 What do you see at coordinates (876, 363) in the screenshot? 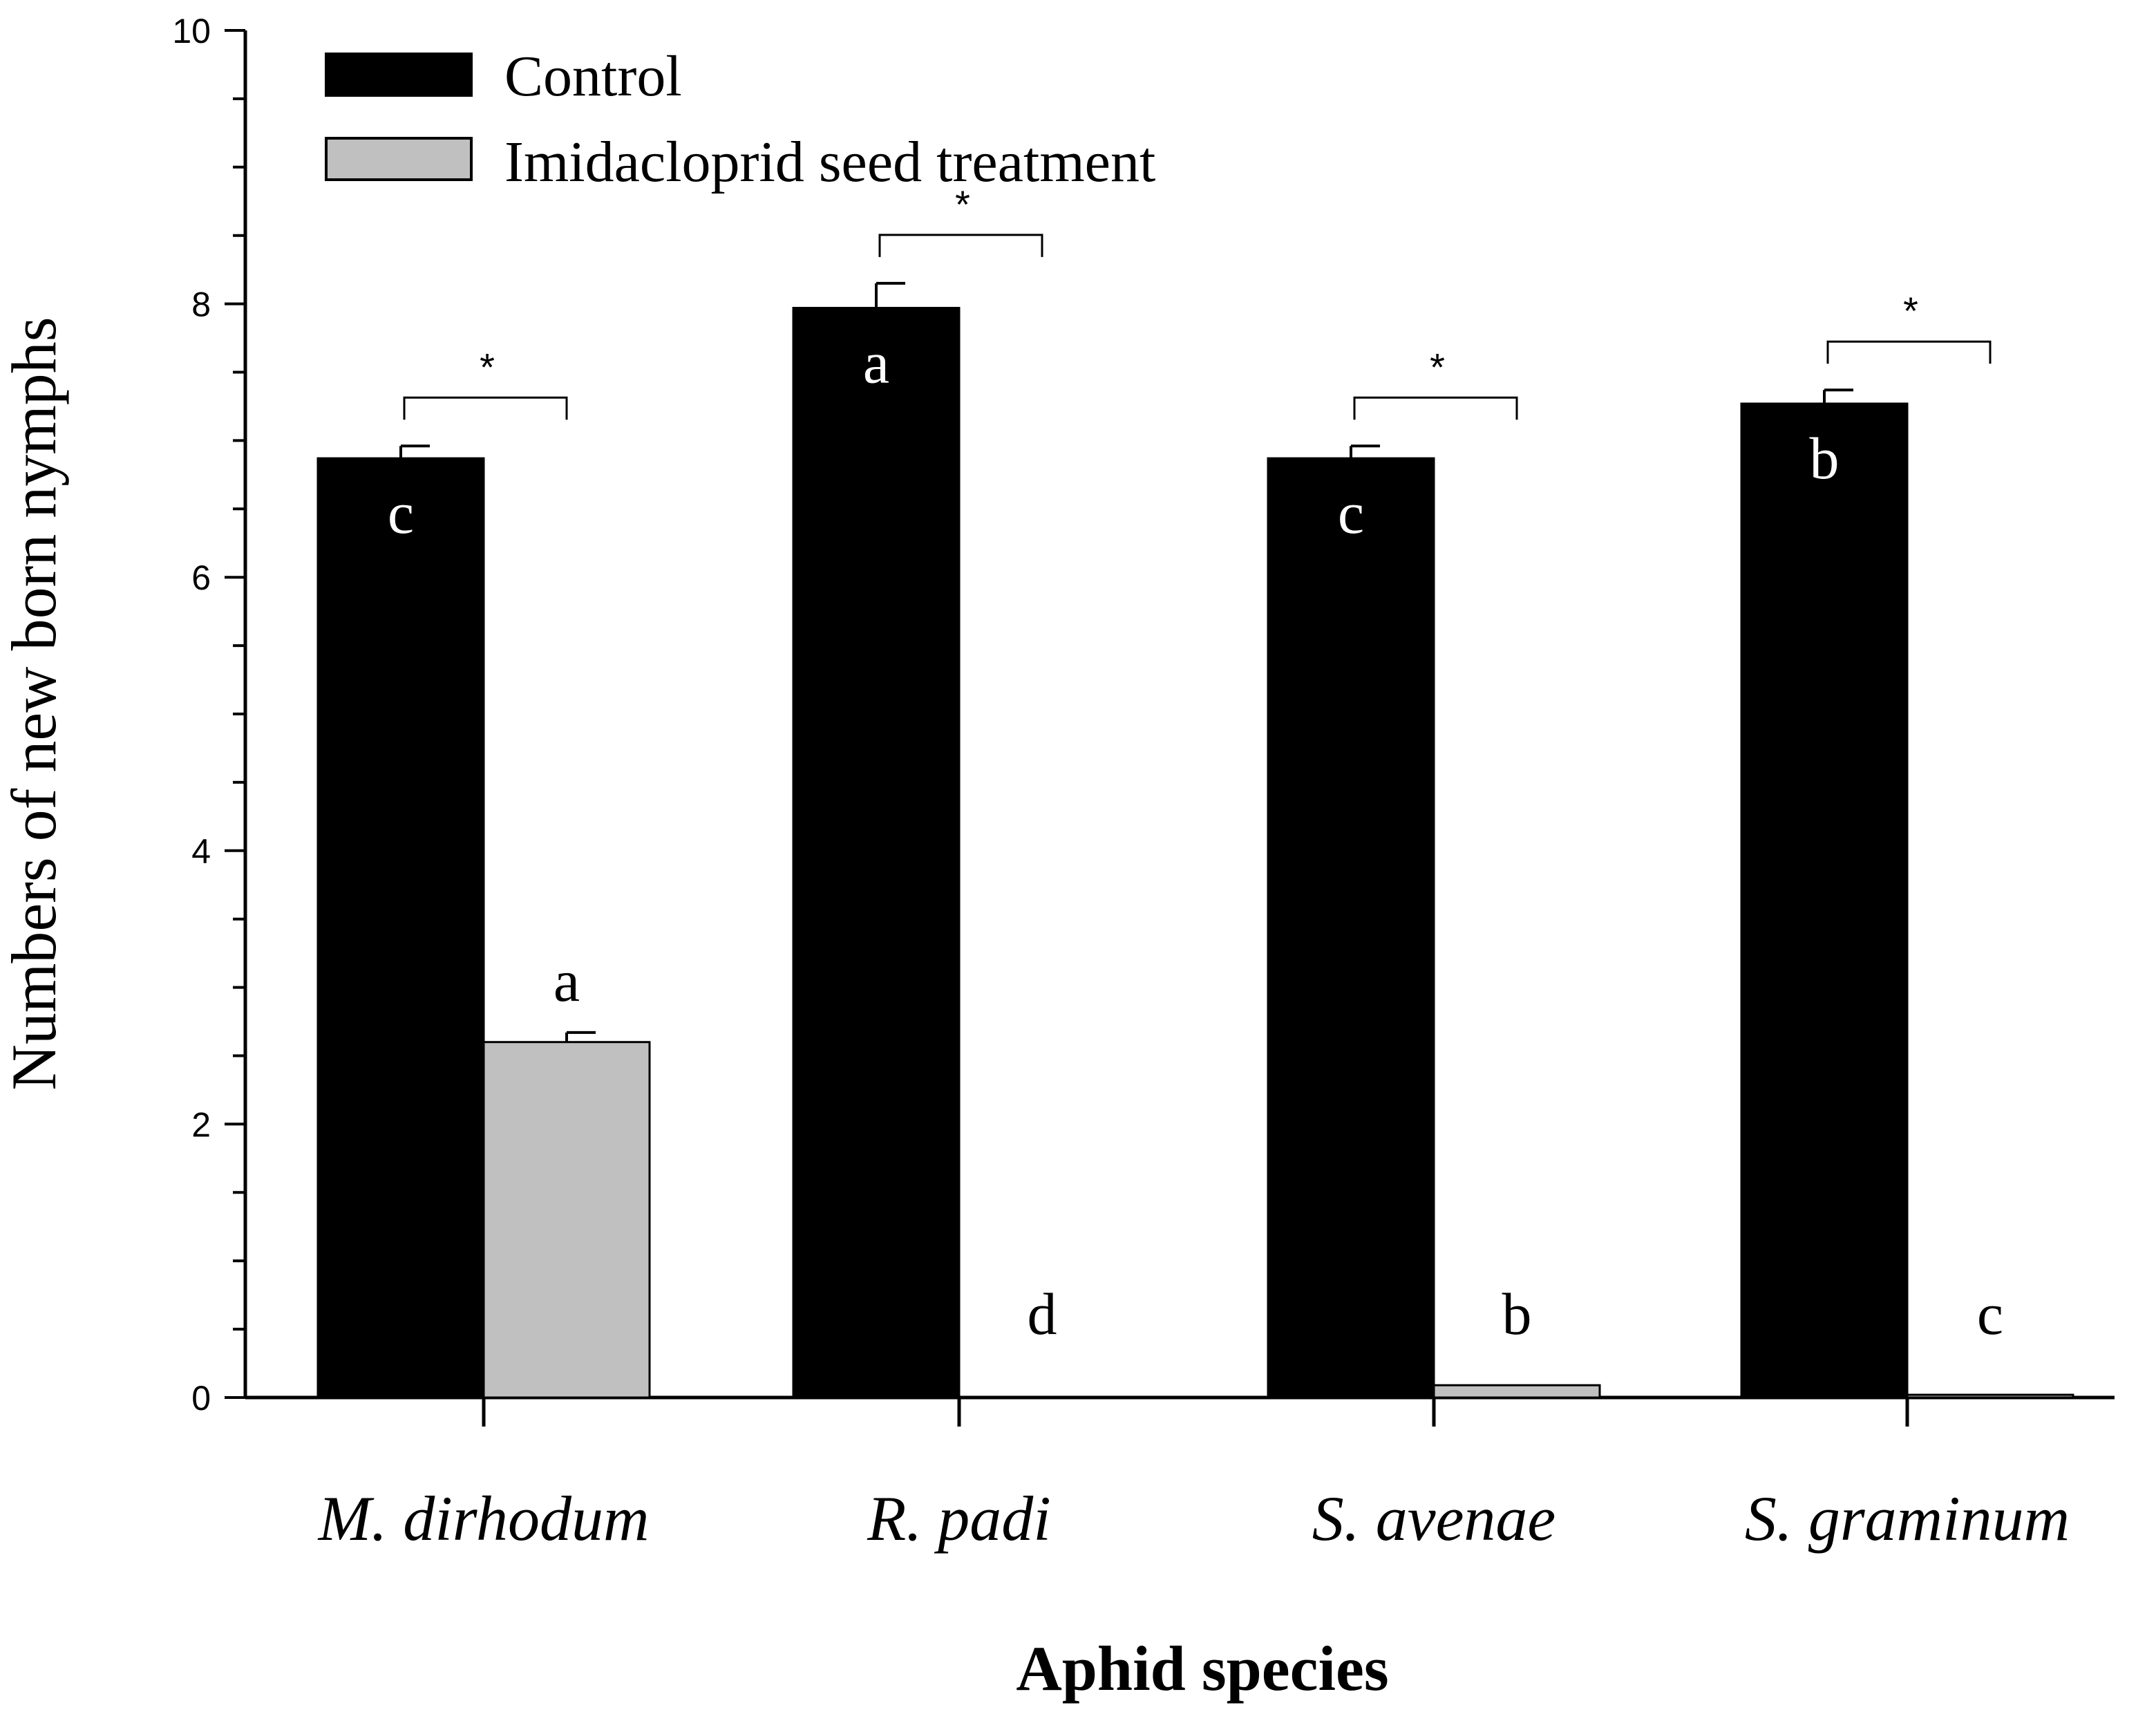
I see `group-letter-control: a` at bounding box center [876, 363].